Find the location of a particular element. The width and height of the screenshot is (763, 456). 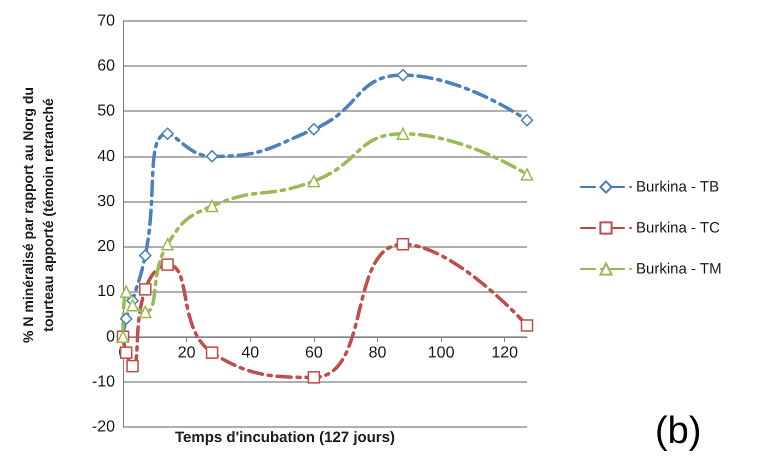

y-tick-label: 70 is located at coordinates (106, 21).